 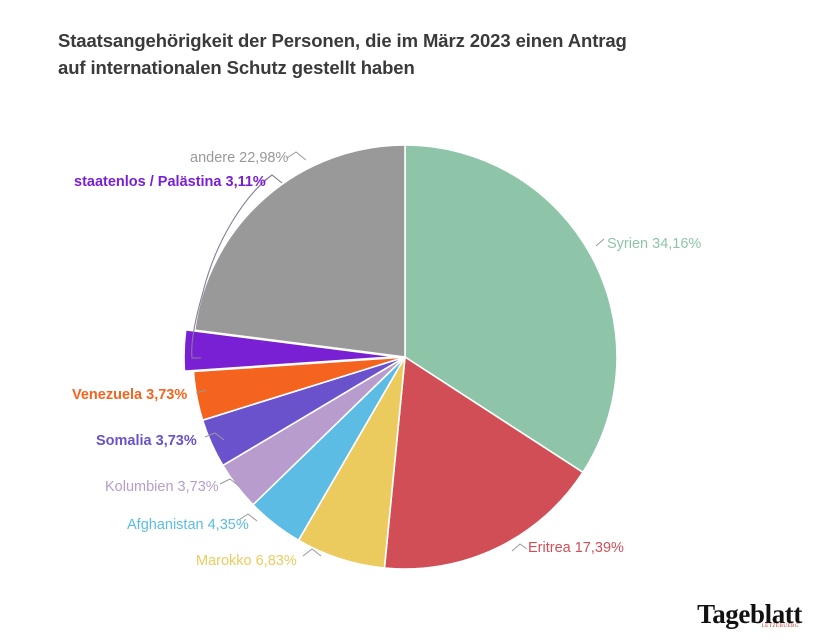 What do you see at coordinates (146, 441) in the screenshot?
I see `slice-label: Somalia 3,73%` at bounding box center [146, 441].